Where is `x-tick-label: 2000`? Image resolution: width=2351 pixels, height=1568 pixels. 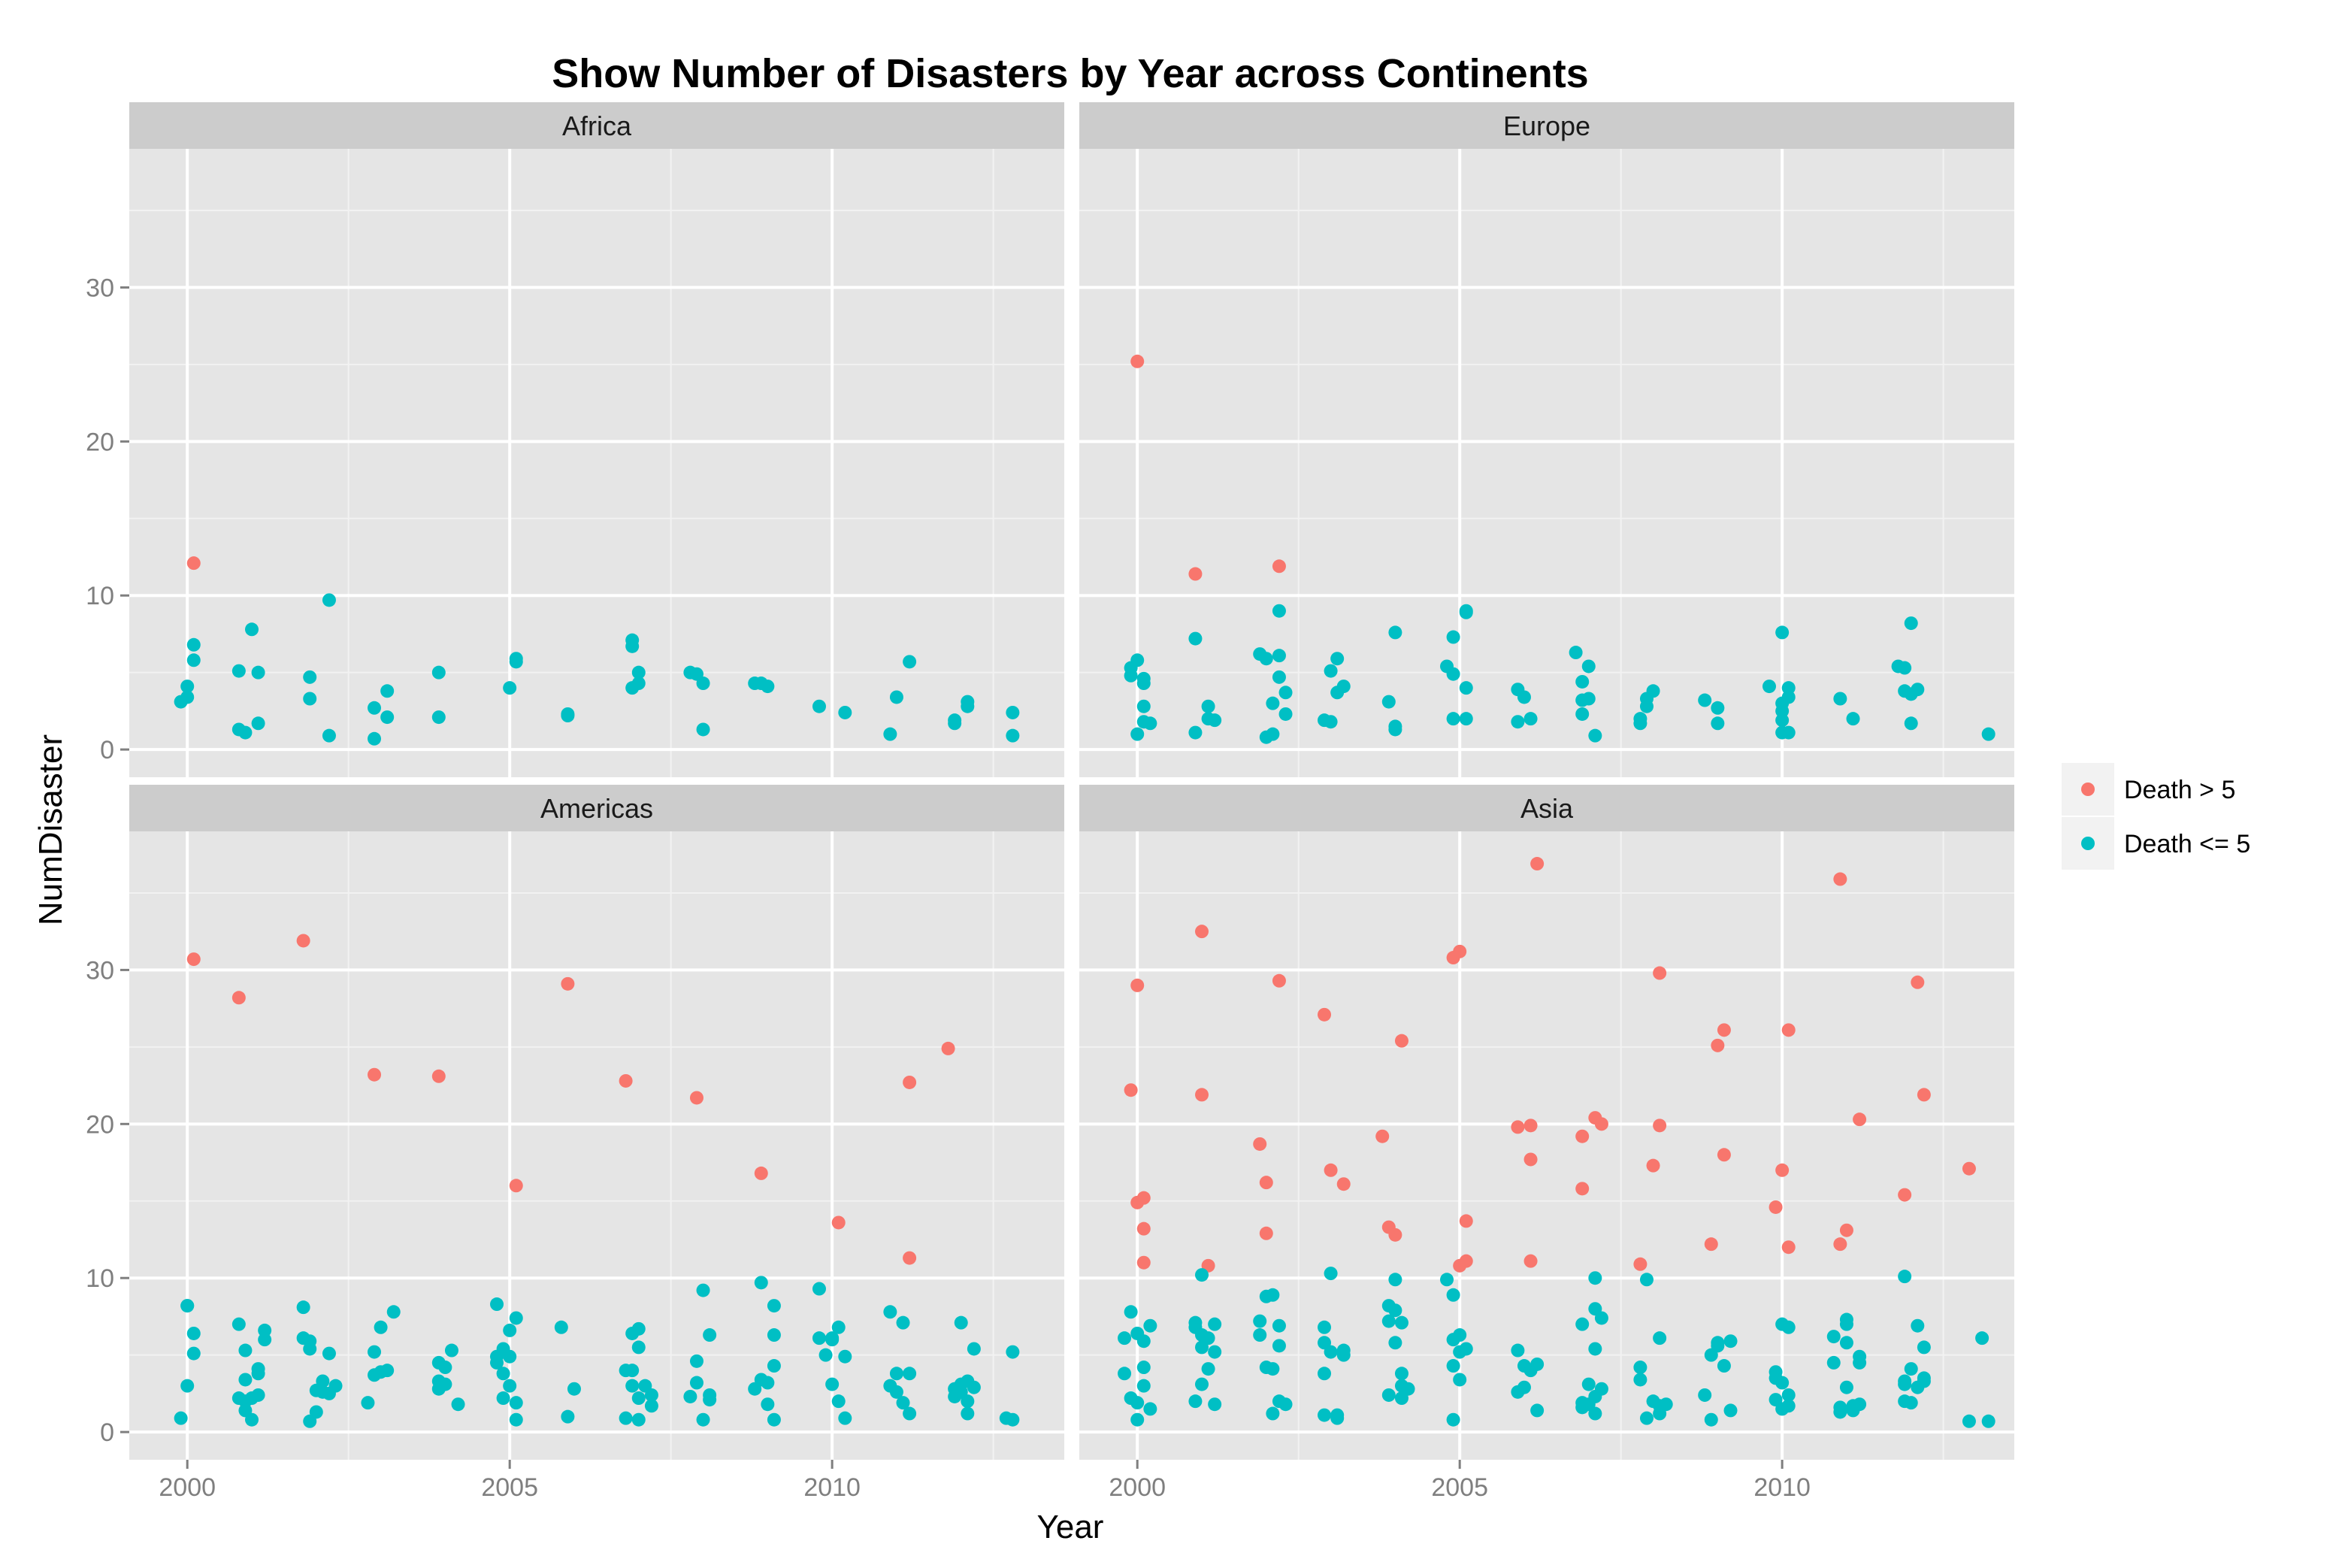 x-tick-label: 2000 is located at coordinates (1137, 1487).